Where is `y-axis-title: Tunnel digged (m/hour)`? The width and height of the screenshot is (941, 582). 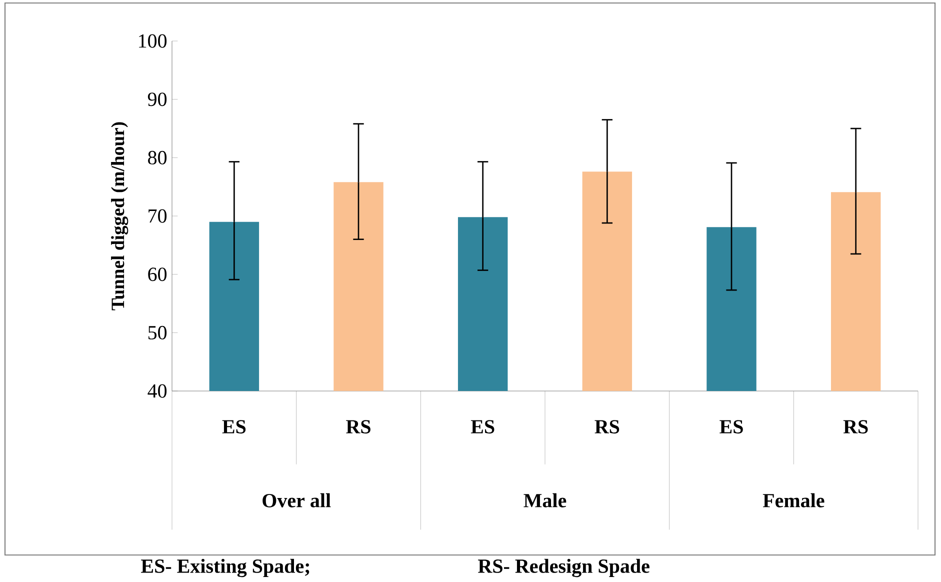
y-axis-title: Tunnel digged (m/hour) is located at coordinates (119, 216).